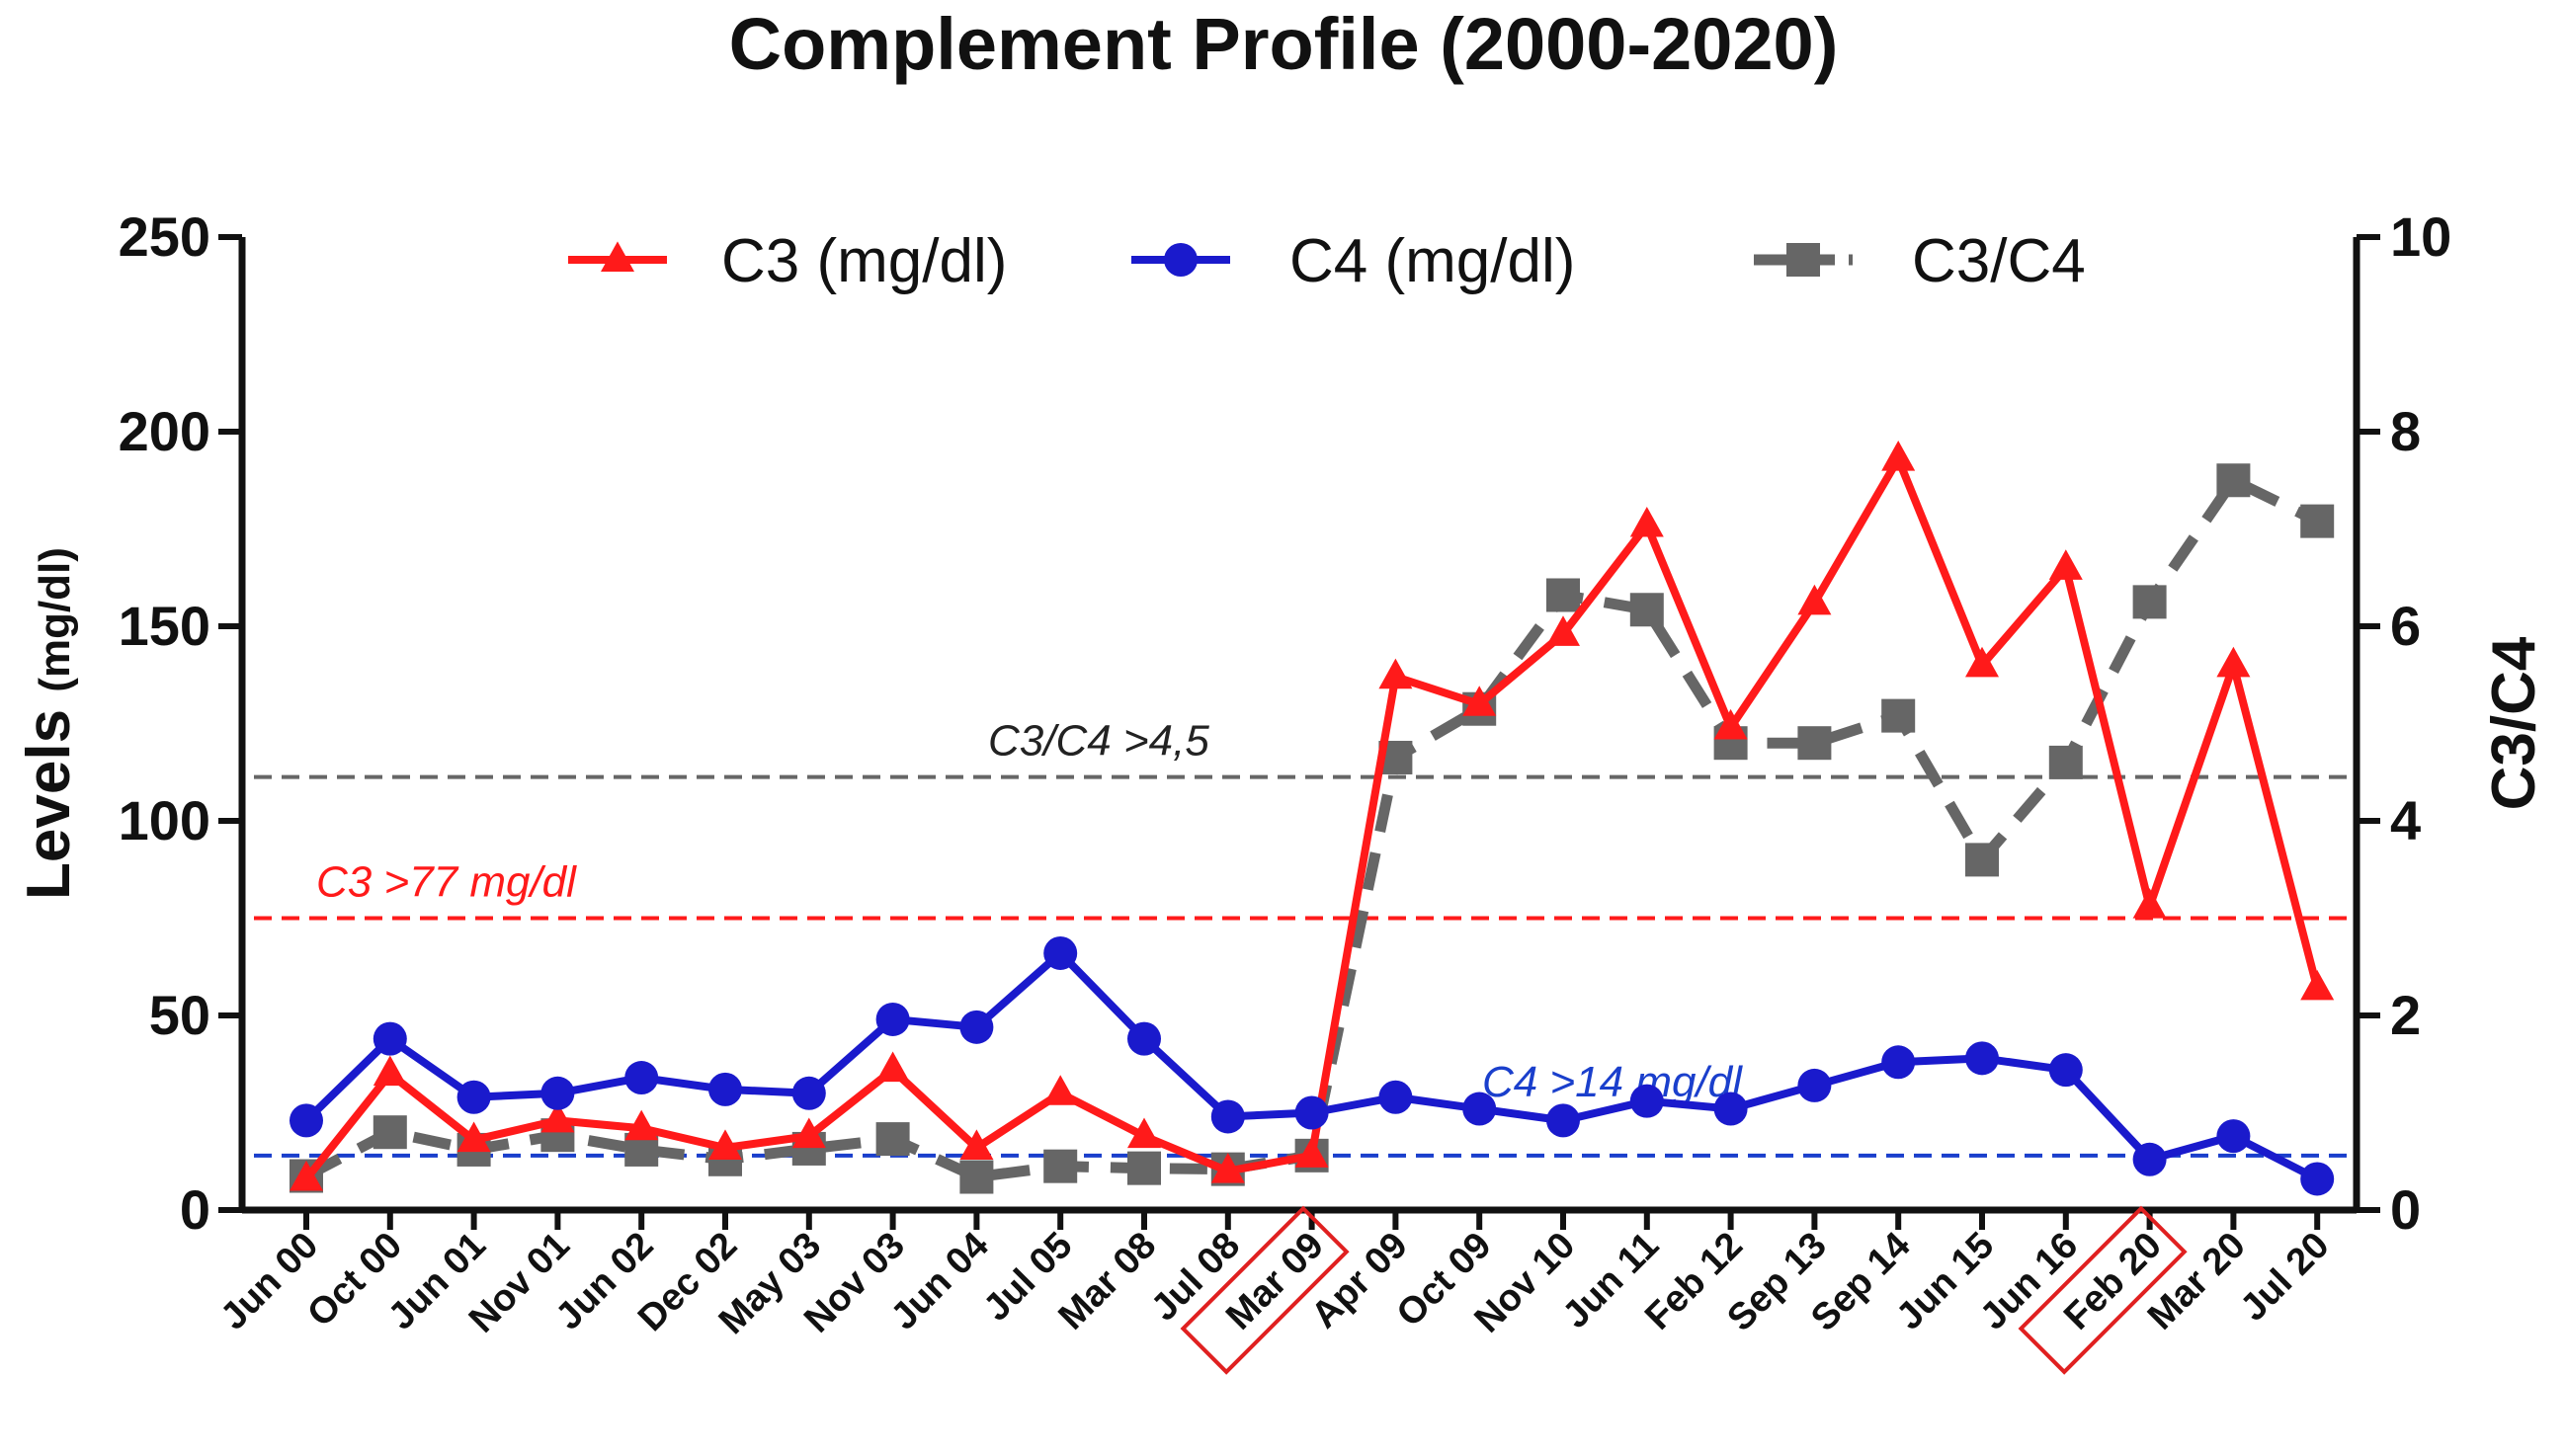 Image resolution: width=2567 pixels, height=1456 pixels. Describe the element at coordinates (2405, 626) in the screenshot. I see `right-axis-tick-label: 6` at that location.